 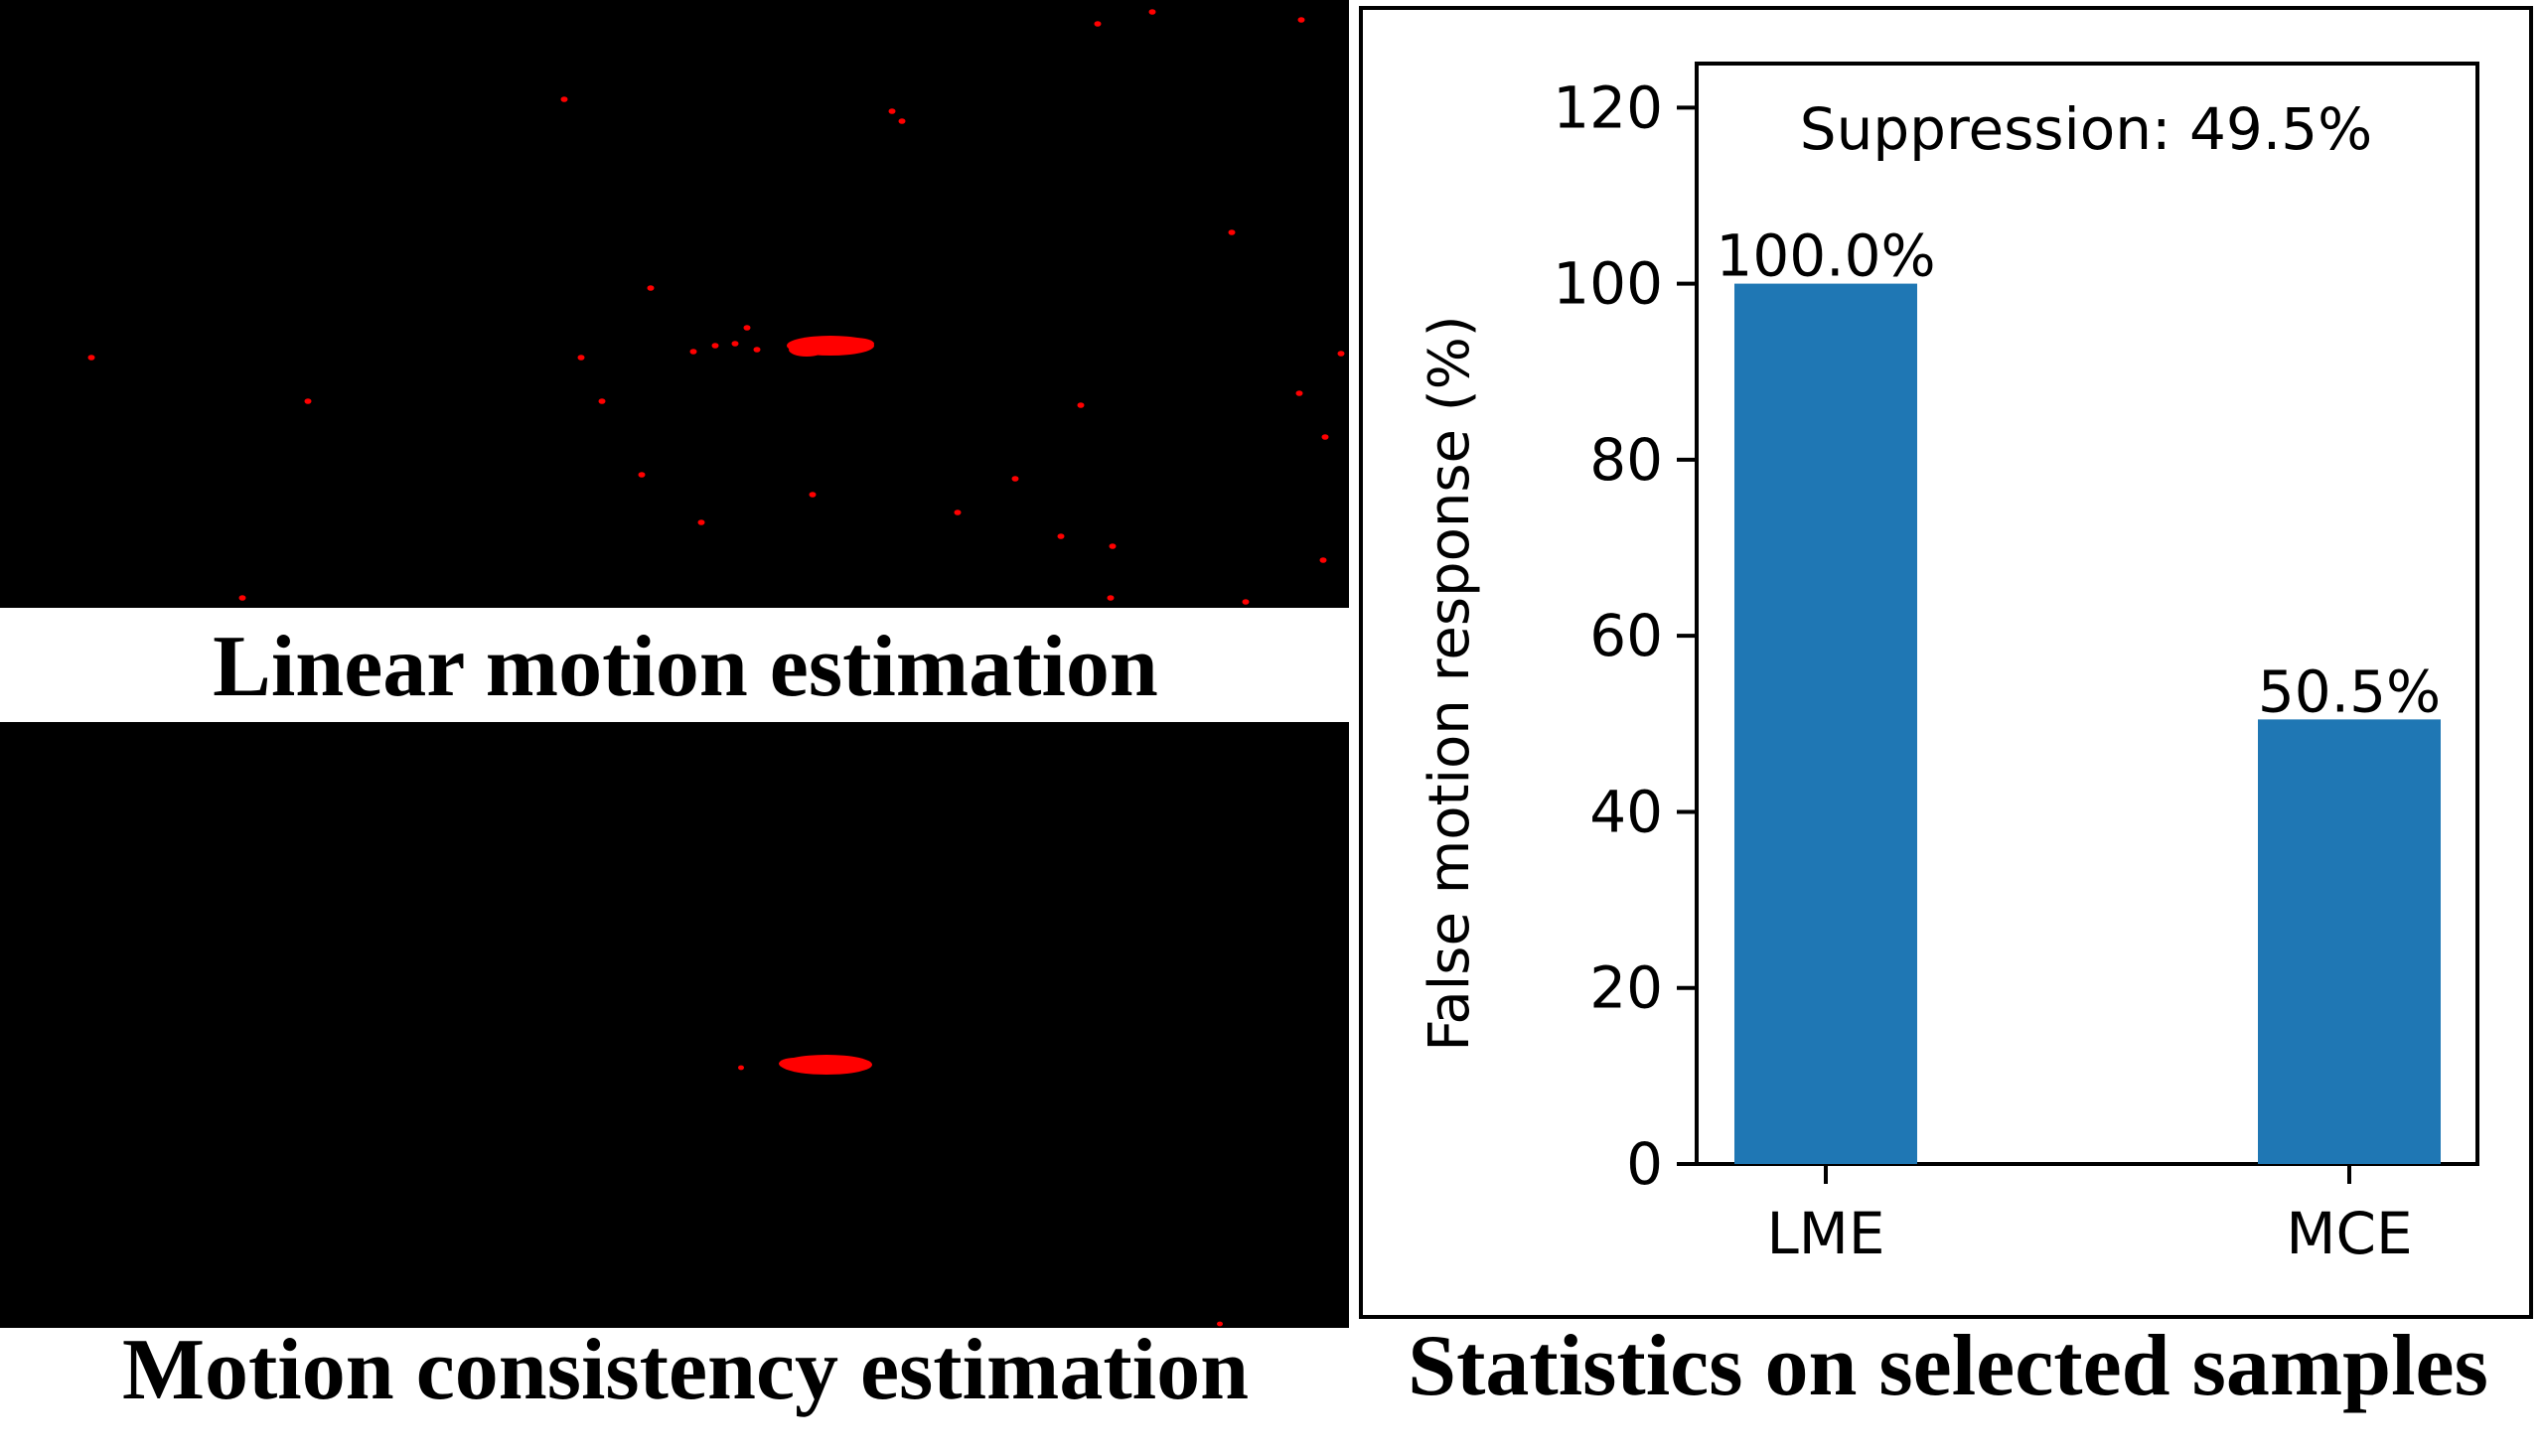 What do you see at coordinates (1626, 636) in the screenshot?
I see `y-tick-label: 60` at bounding box center [1626, 636].